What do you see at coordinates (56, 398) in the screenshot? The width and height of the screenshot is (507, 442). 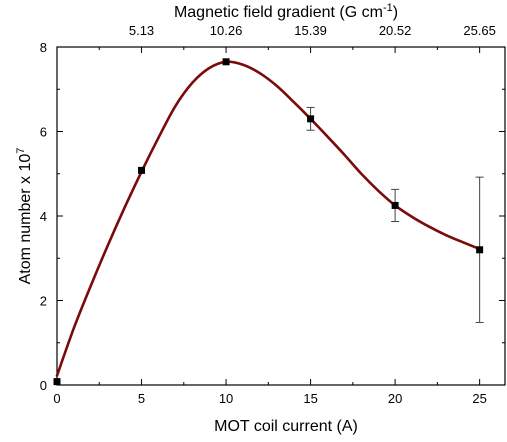 I see `x-tick-label: 0` at bounding box center [56, 398].